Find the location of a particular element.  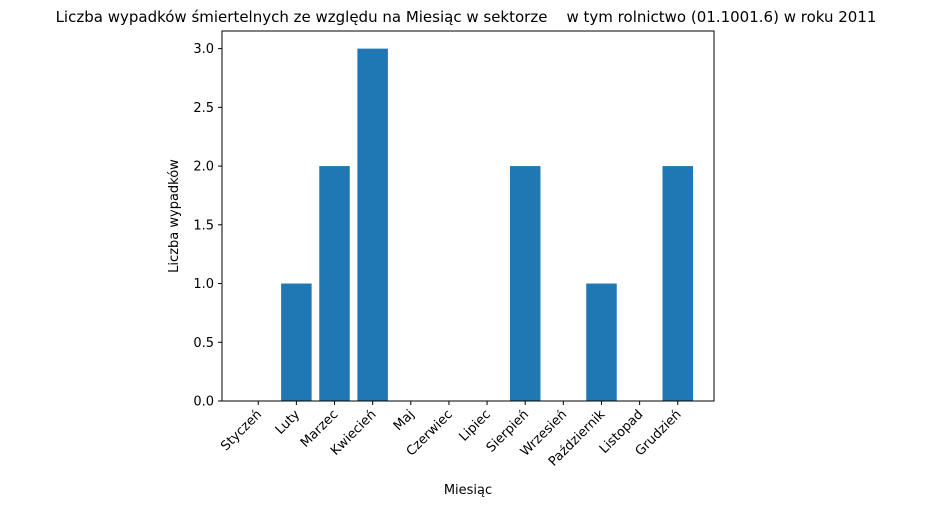

x-tick-label: Styczeń is located at coordinates (241, 430).